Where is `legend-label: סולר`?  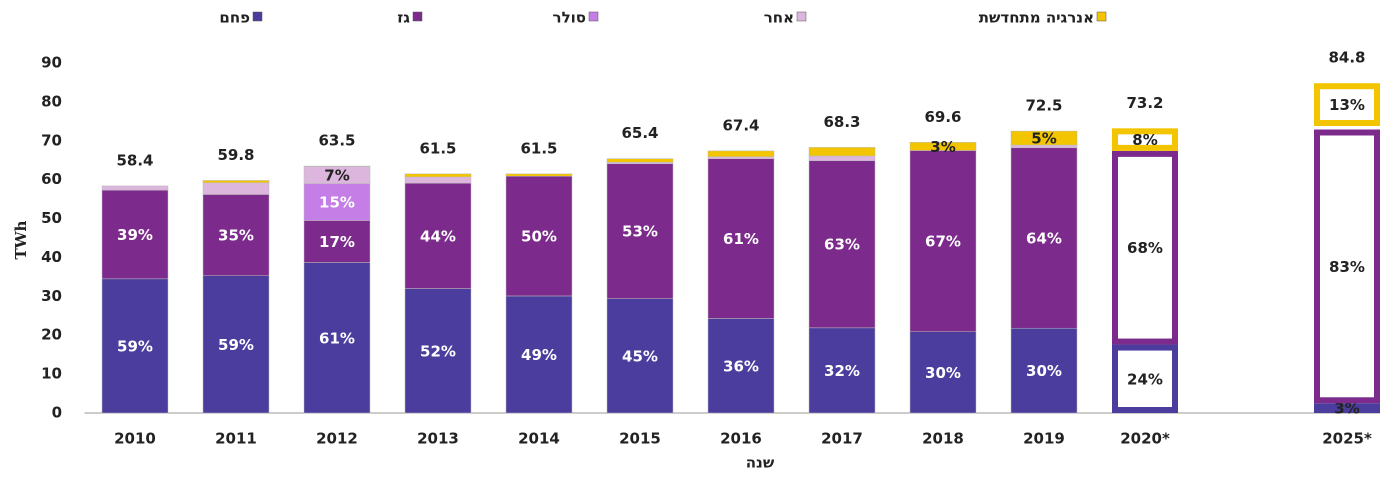
legend-label: סולר is located at coordinates (569, 18).